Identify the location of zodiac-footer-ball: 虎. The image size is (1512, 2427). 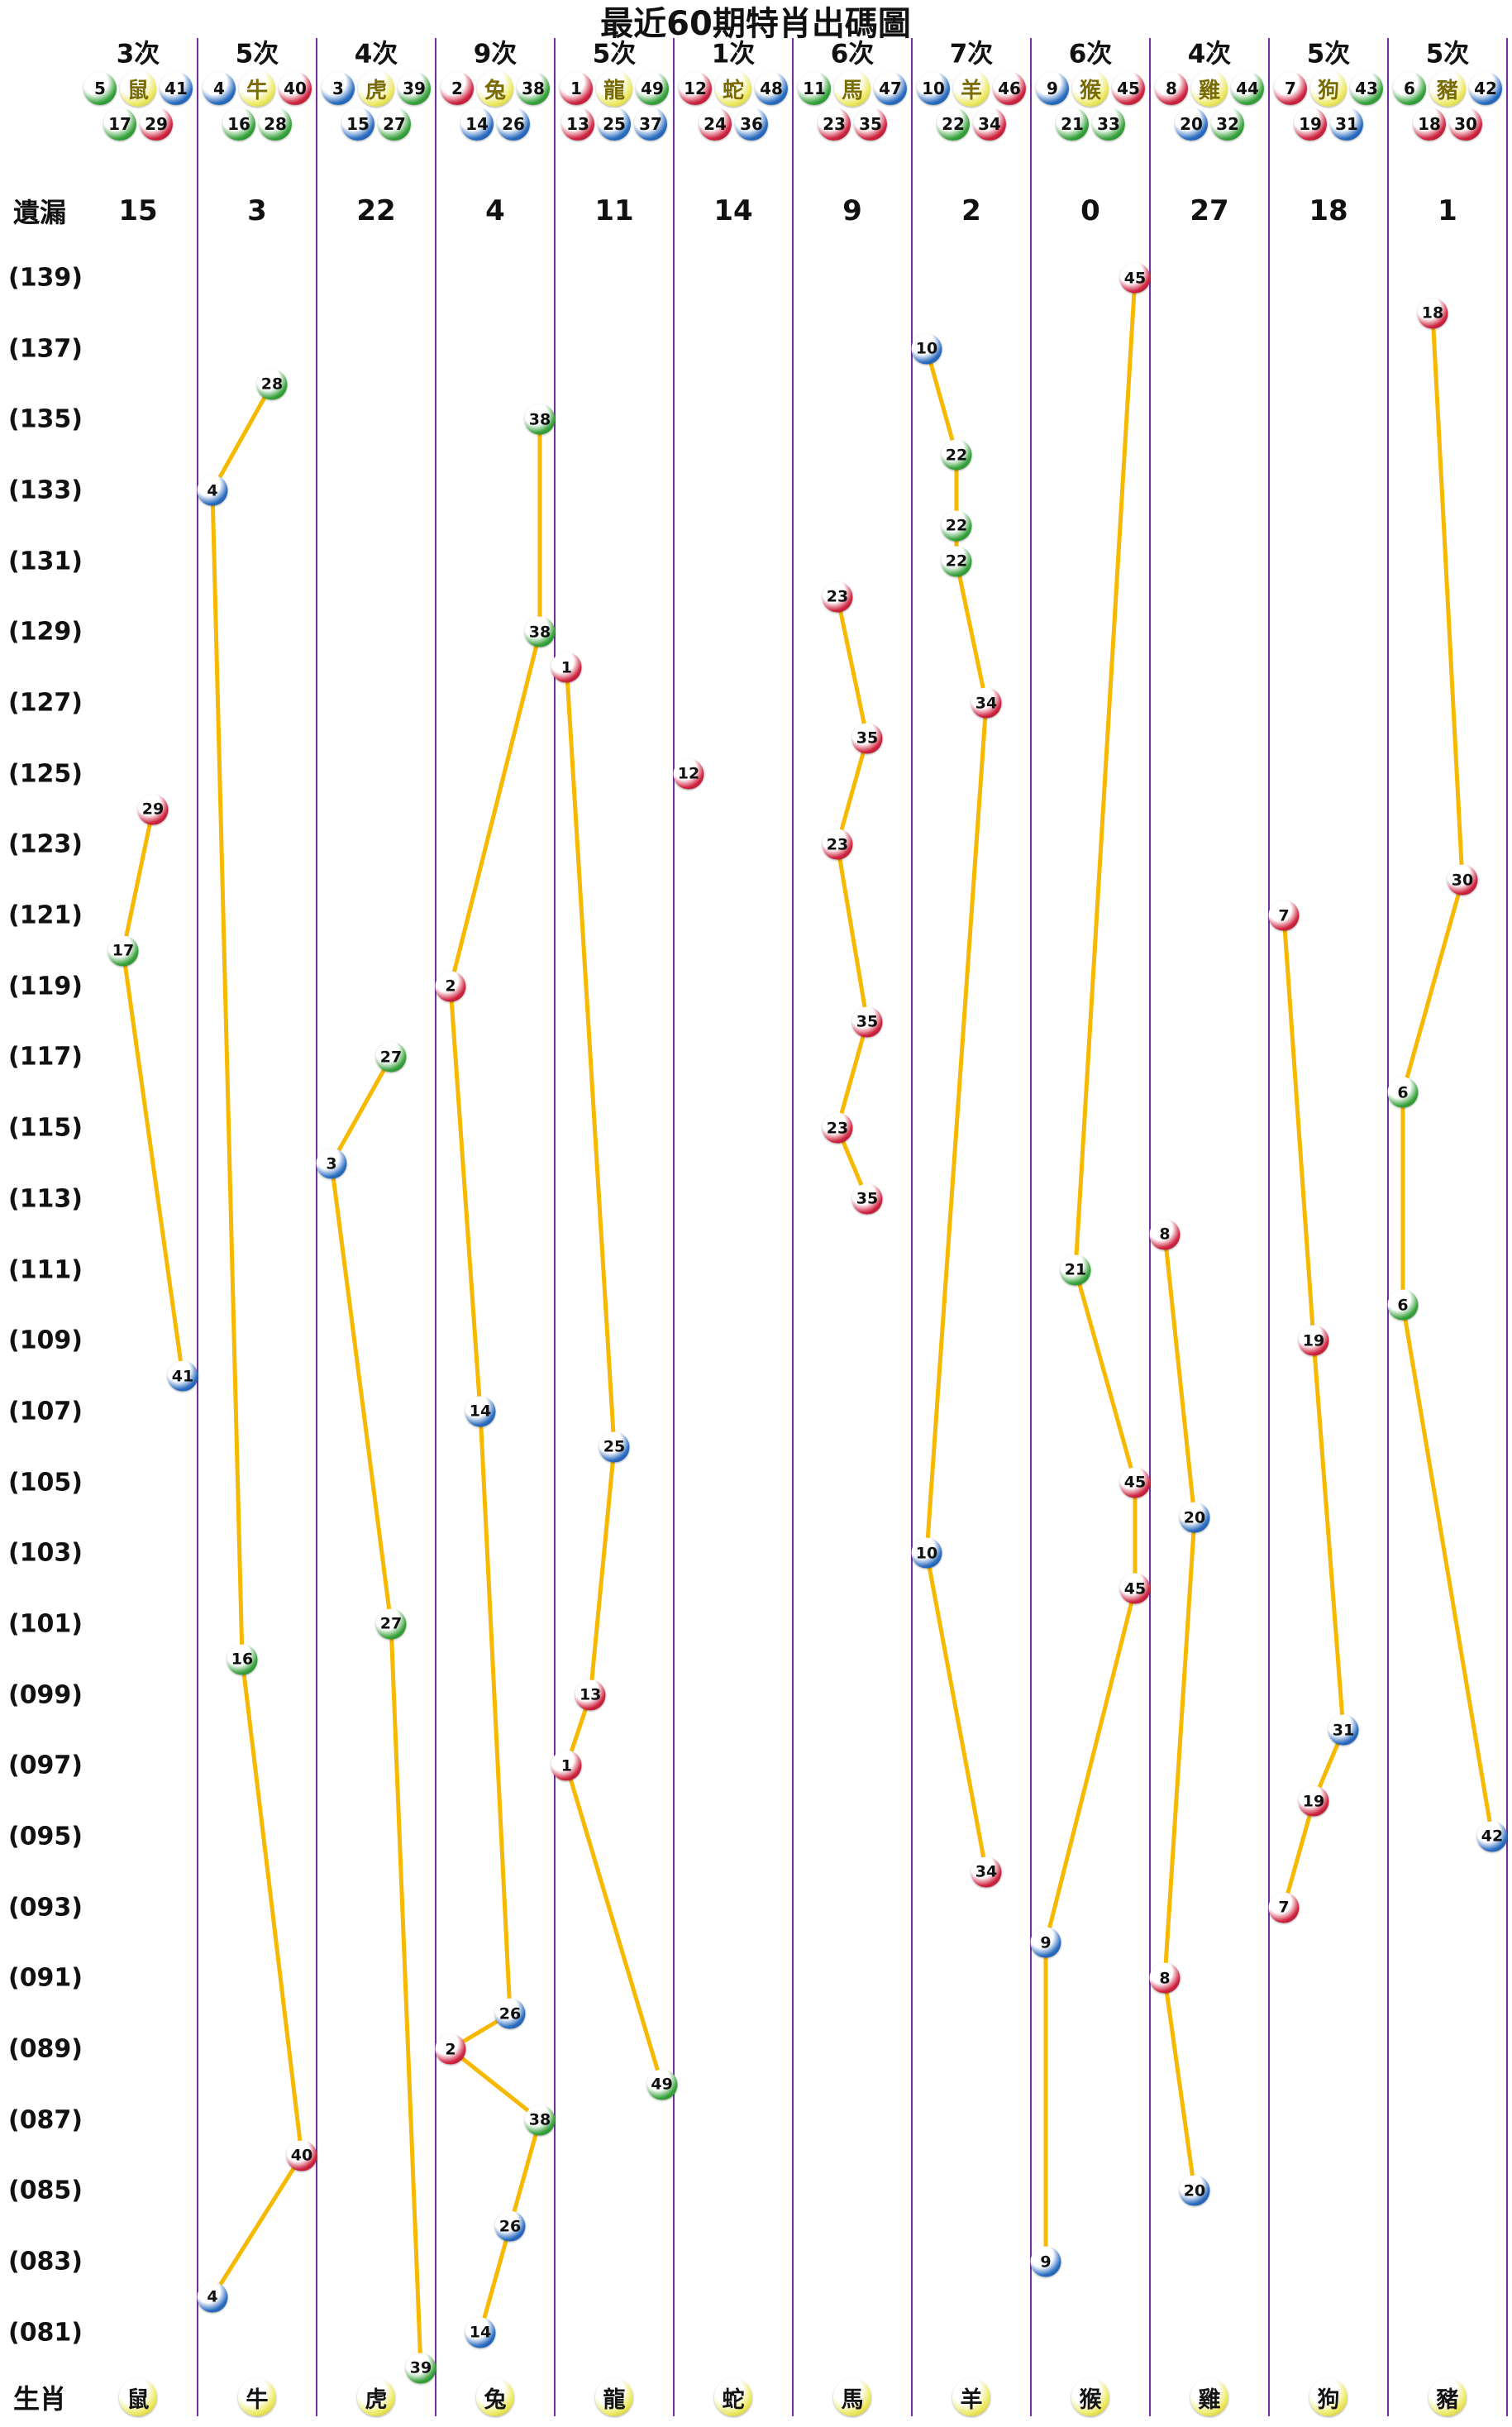
(376, 2397).